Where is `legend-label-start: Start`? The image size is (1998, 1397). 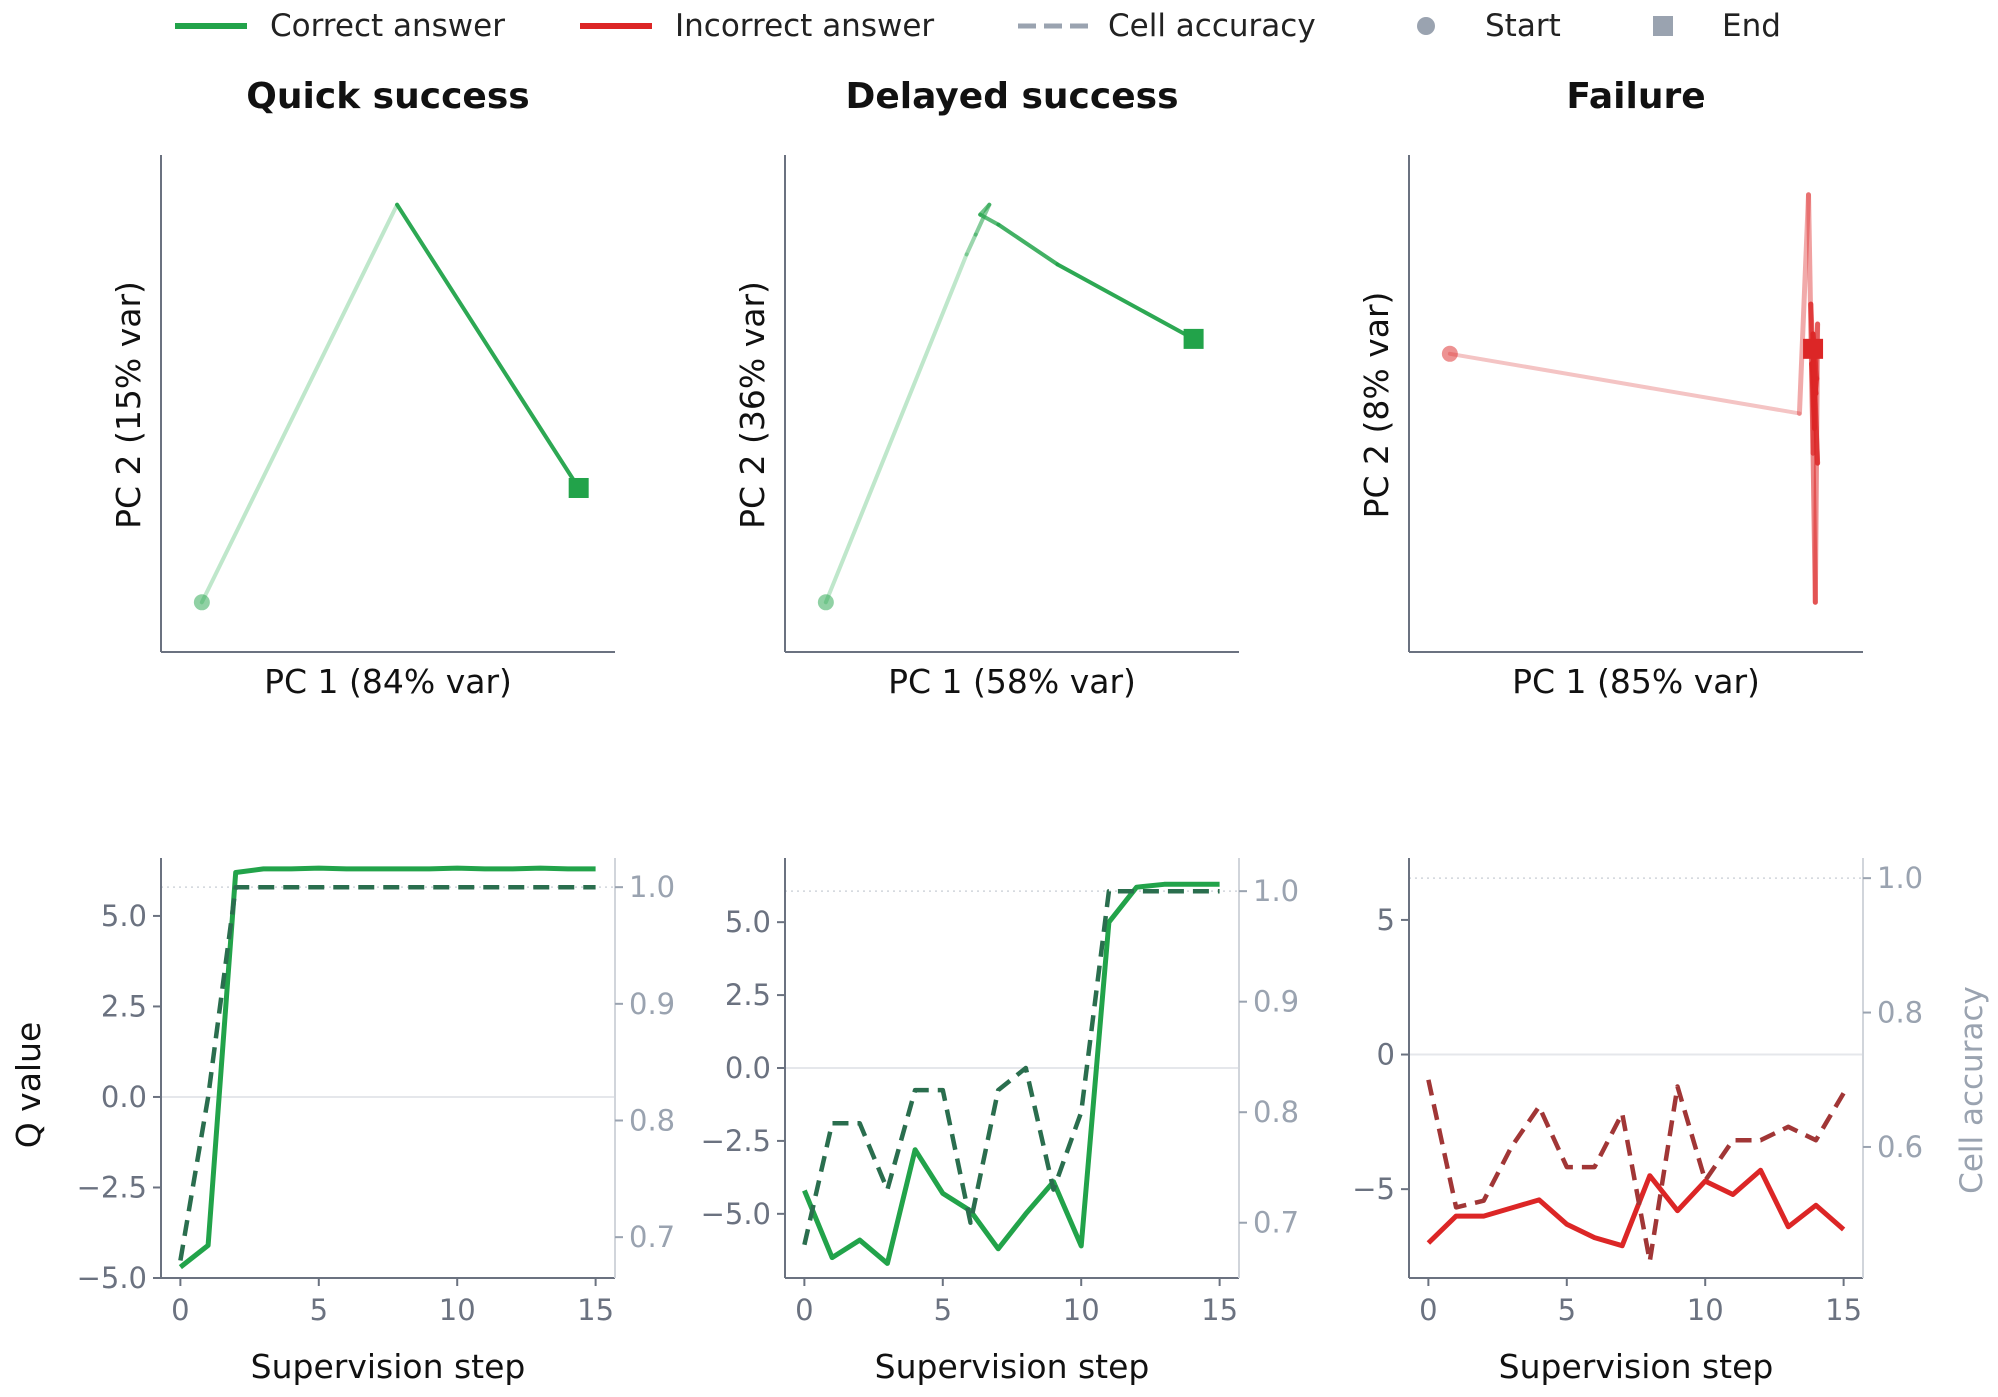 legend-label-start: Start is located at coordinates (1523, 26).